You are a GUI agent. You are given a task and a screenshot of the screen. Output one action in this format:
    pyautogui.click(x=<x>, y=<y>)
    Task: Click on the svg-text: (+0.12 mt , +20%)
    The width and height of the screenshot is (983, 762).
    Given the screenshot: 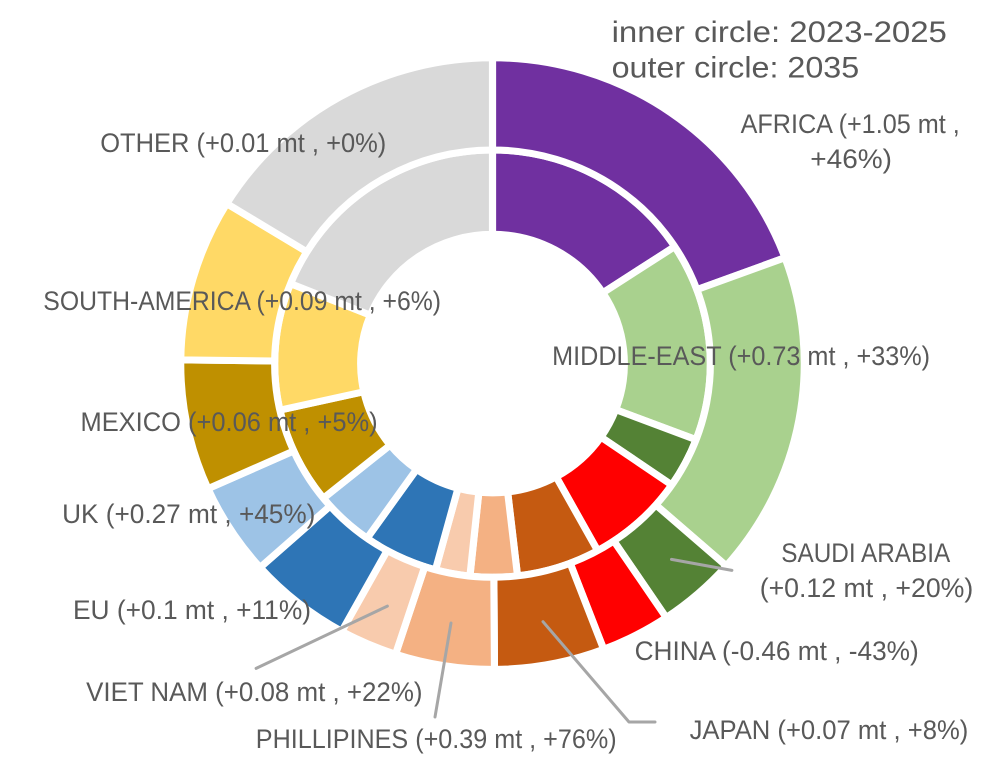 What is the action you would take?
    pyautogui.click(x=867, y=588)
    